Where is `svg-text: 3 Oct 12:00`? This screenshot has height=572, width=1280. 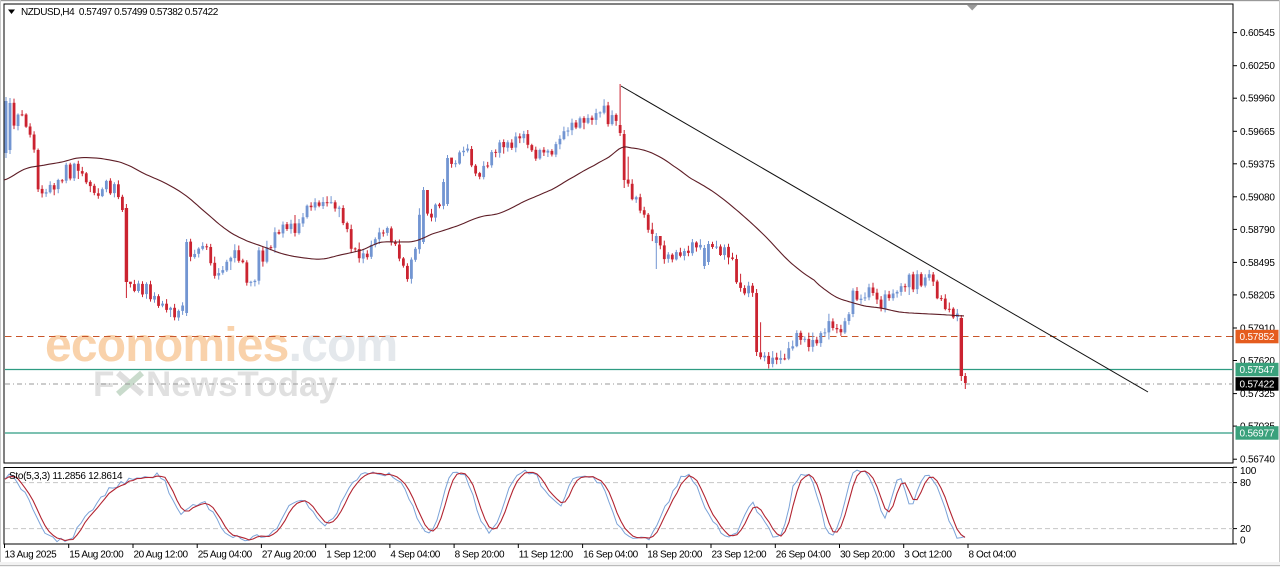 svg-text: 3 Oct 12:00 is located at coordinates (928, 555).